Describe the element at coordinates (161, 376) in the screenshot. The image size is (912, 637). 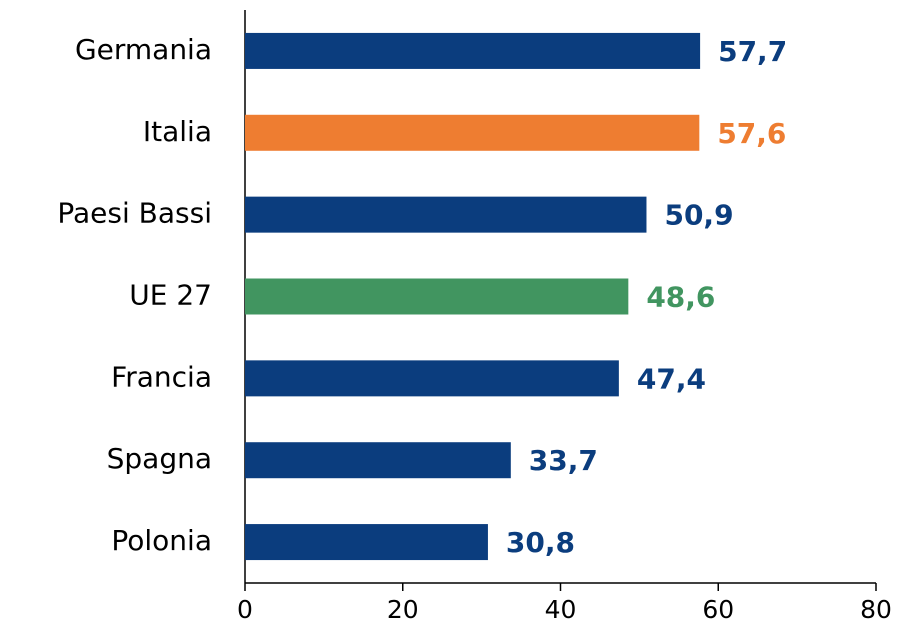
I see `category-label: Francia` at that location.